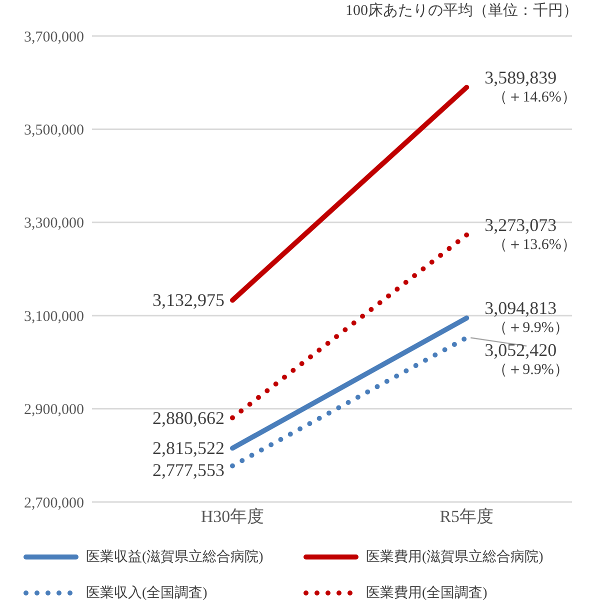 Image resolution: width=592 pixels, height=615 pixels. Describe the element at coordinates (54, 224) in the screenshot. I see `y-tick-label: 3,300,000` at that location.